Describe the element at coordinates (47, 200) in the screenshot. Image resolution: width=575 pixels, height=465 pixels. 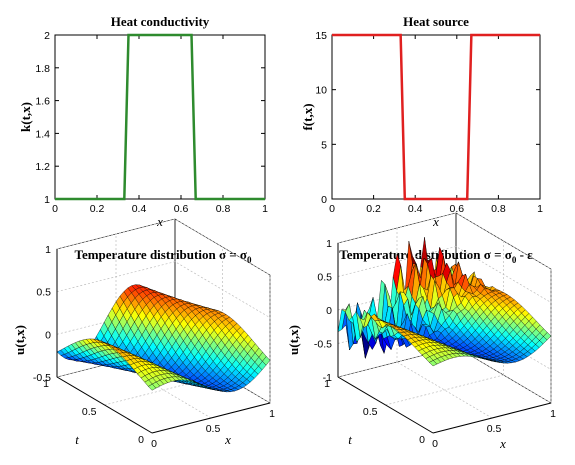
I see `y-tick-label: 1` at that location.